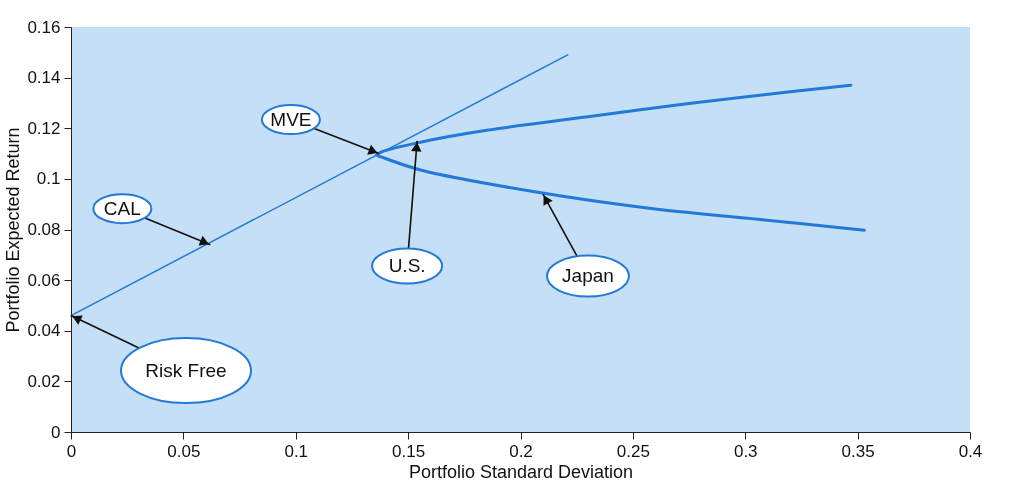 The image size is (1036, 502). Describe the element at coordinates (858, 451) in the screenshot. I see `x-tick-label: 0.35` at that location.